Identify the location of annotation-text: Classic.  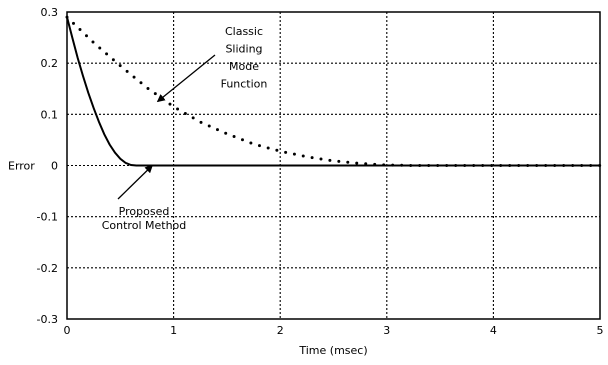
(244, 31).